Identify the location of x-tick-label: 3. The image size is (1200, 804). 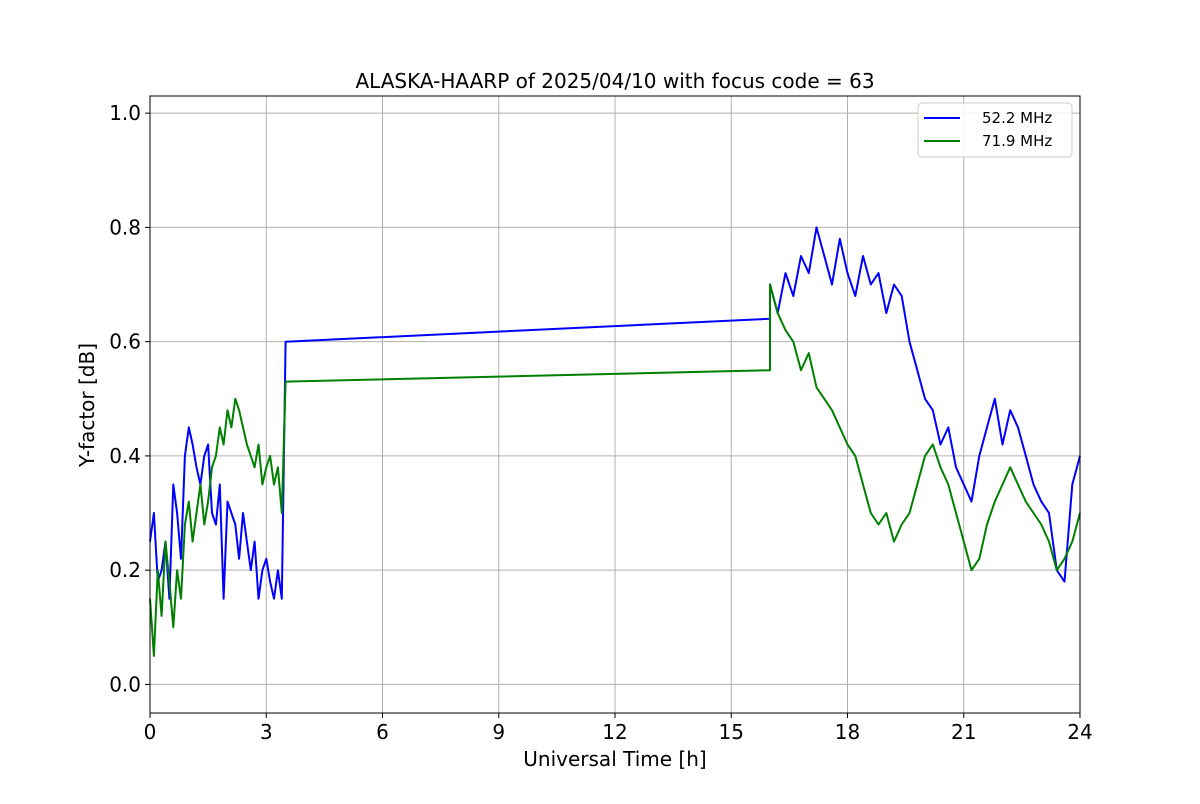
(266, 732).